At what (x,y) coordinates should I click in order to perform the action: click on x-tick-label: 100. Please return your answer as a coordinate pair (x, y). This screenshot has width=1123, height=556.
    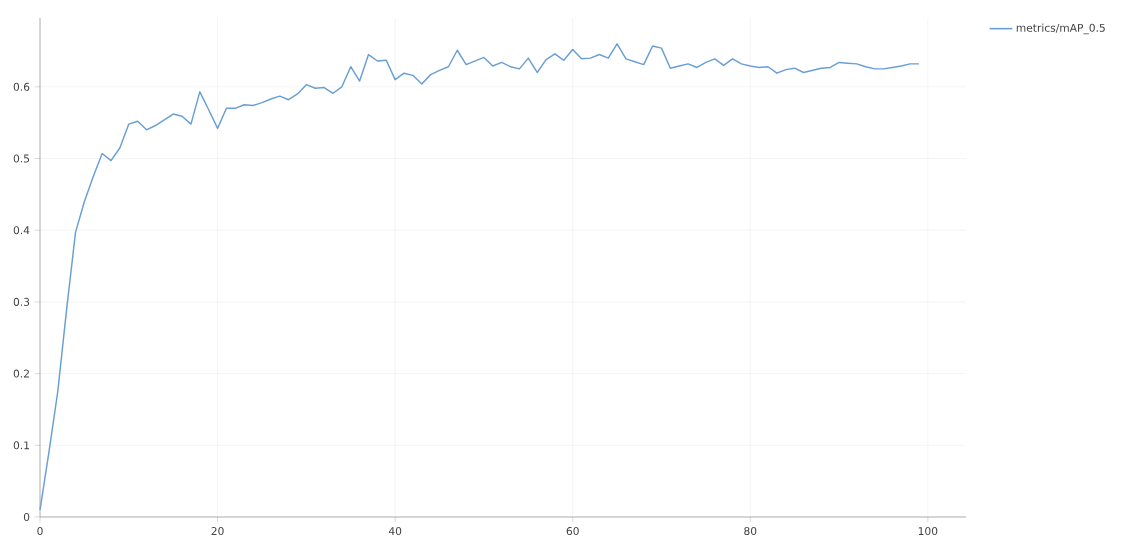
    Looking at the image, I should click on (928, 531).